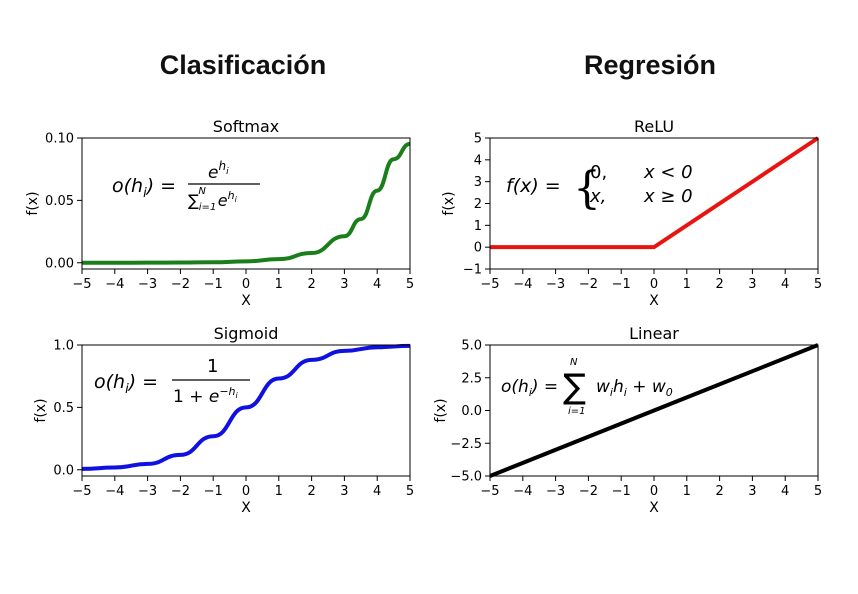  I want to click on y-tick-label: 0.05, so click(59, 201).